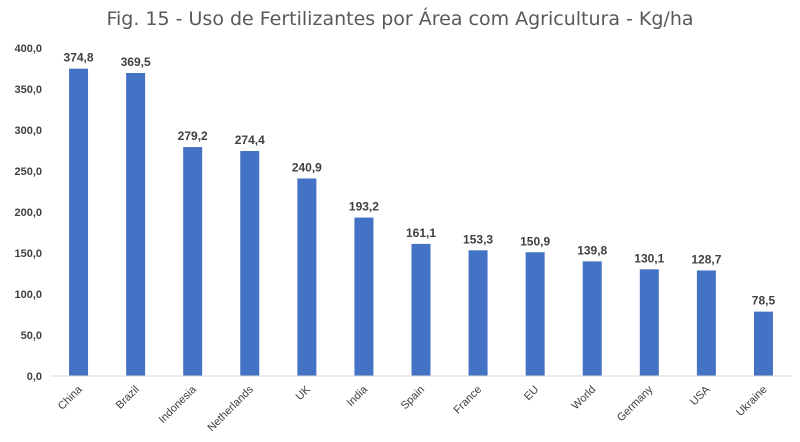 The width and height of the screenshot is (800, 442). What do you see at coordinates (635, 403) in the screenshot?
I see `x-tick-label: Germany` at bounding box center [635, 403].